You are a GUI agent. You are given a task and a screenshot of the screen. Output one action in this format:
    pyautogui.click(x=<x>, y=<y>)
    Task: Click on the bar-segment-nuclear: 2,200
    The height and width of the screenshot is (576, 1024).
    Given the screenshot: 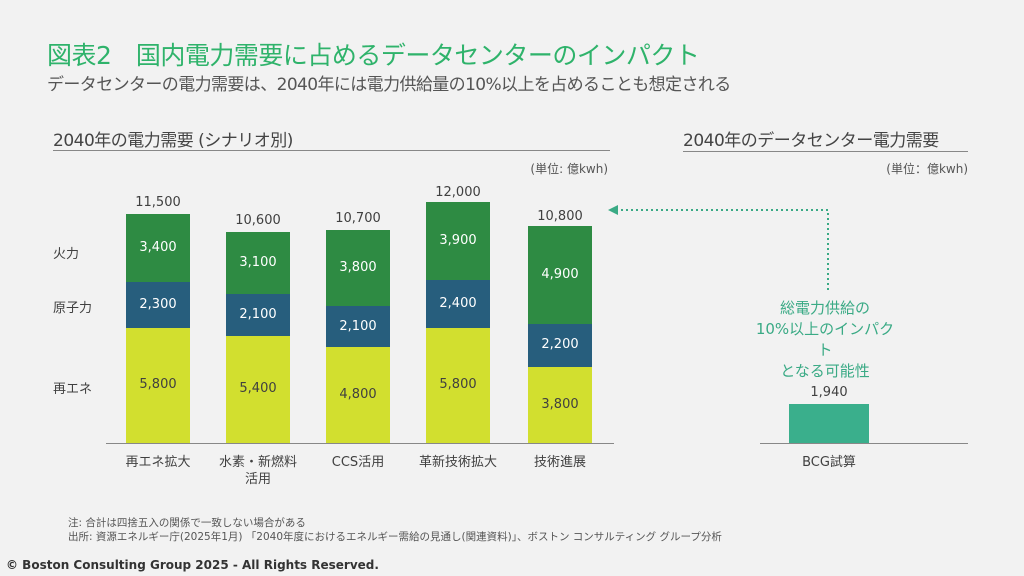 What is the action you would take?
    pyautogui.click(x=560, y=345)
    